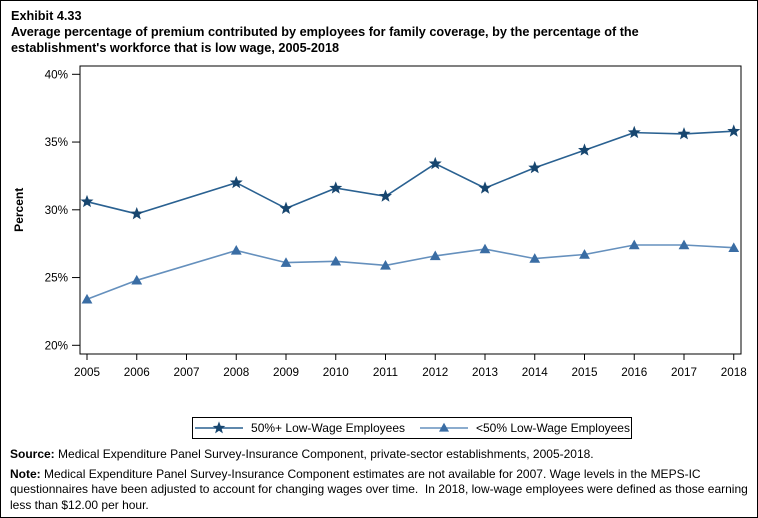 This screenshot has width=758, height=518. Describe the element at coordinates (336, 372) in the screenshot. I see `x-tick-label: 2010` at that location.